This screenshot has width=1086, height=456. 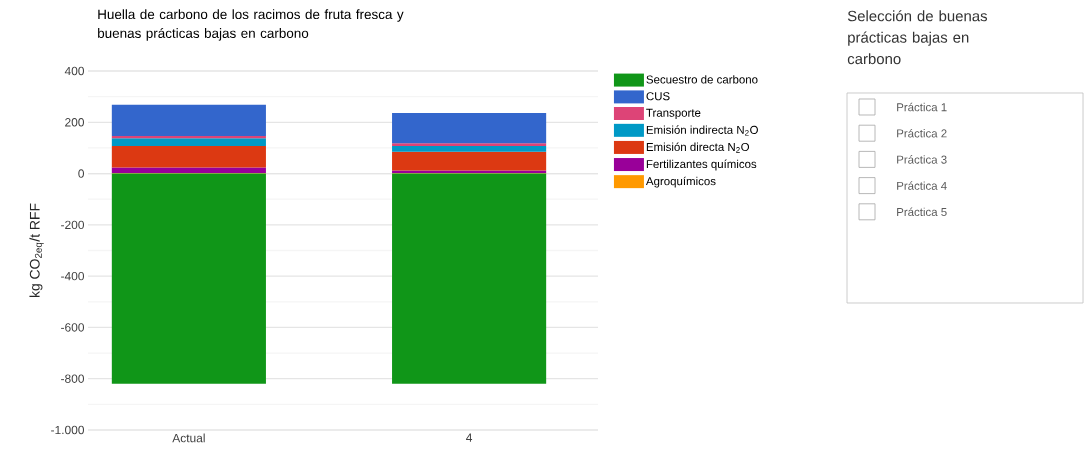 What do you see at coordinates (922, 159) in the screenshot?
I see `text: Práctica 3` at bounding box center [922, 159].